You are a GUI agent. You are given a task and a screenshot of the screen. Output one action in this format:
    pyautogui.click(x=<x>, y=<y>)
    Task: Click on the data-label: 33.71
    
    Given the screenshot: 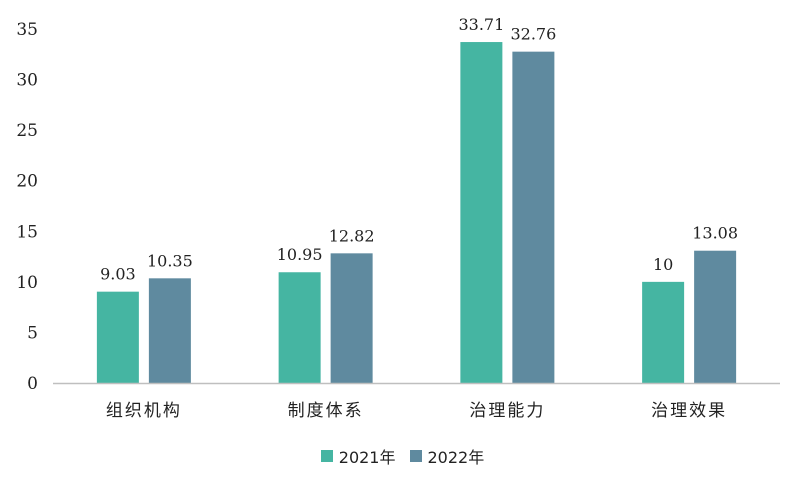 What is the action you would take?
    pyautogui.click(x=481, y=24)
    